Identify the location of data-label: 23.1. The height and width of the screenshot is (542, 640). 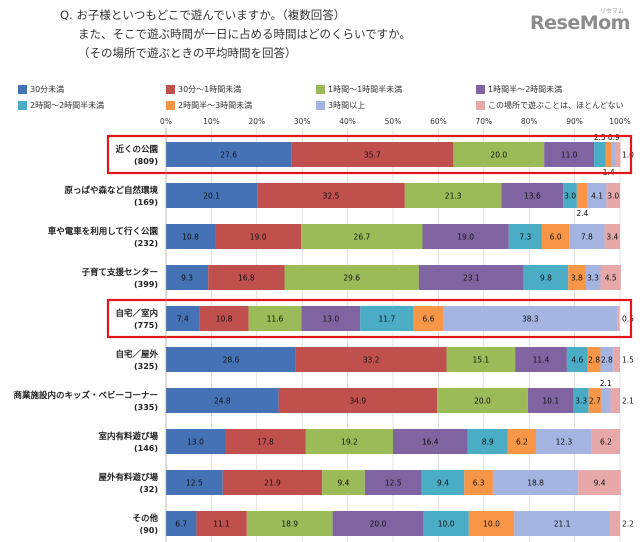
(471, 278).